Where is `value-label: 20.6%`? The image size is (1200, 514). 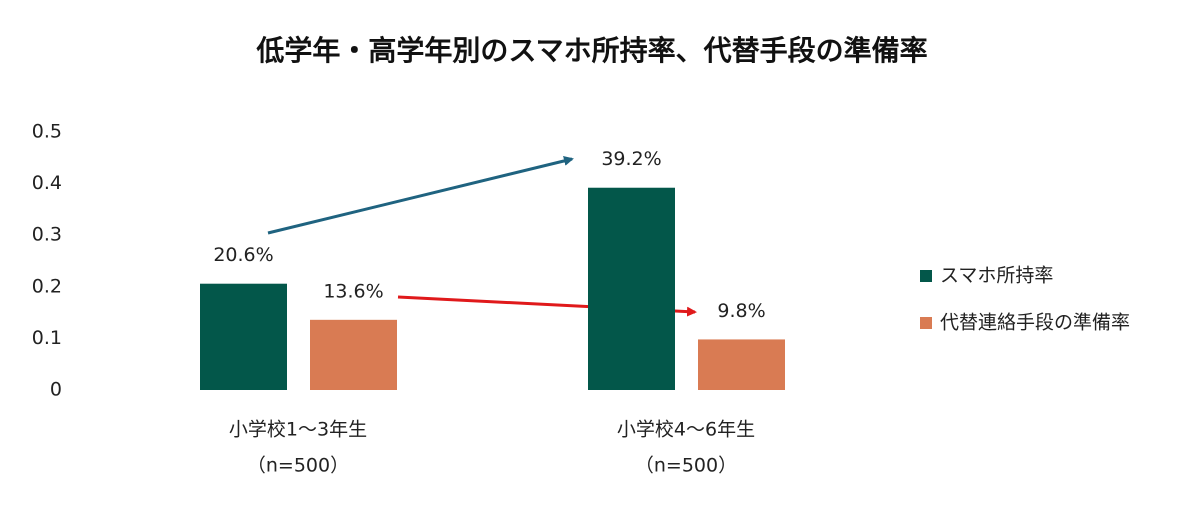
value-label: 20.6% is located at coordinates (243, 255).